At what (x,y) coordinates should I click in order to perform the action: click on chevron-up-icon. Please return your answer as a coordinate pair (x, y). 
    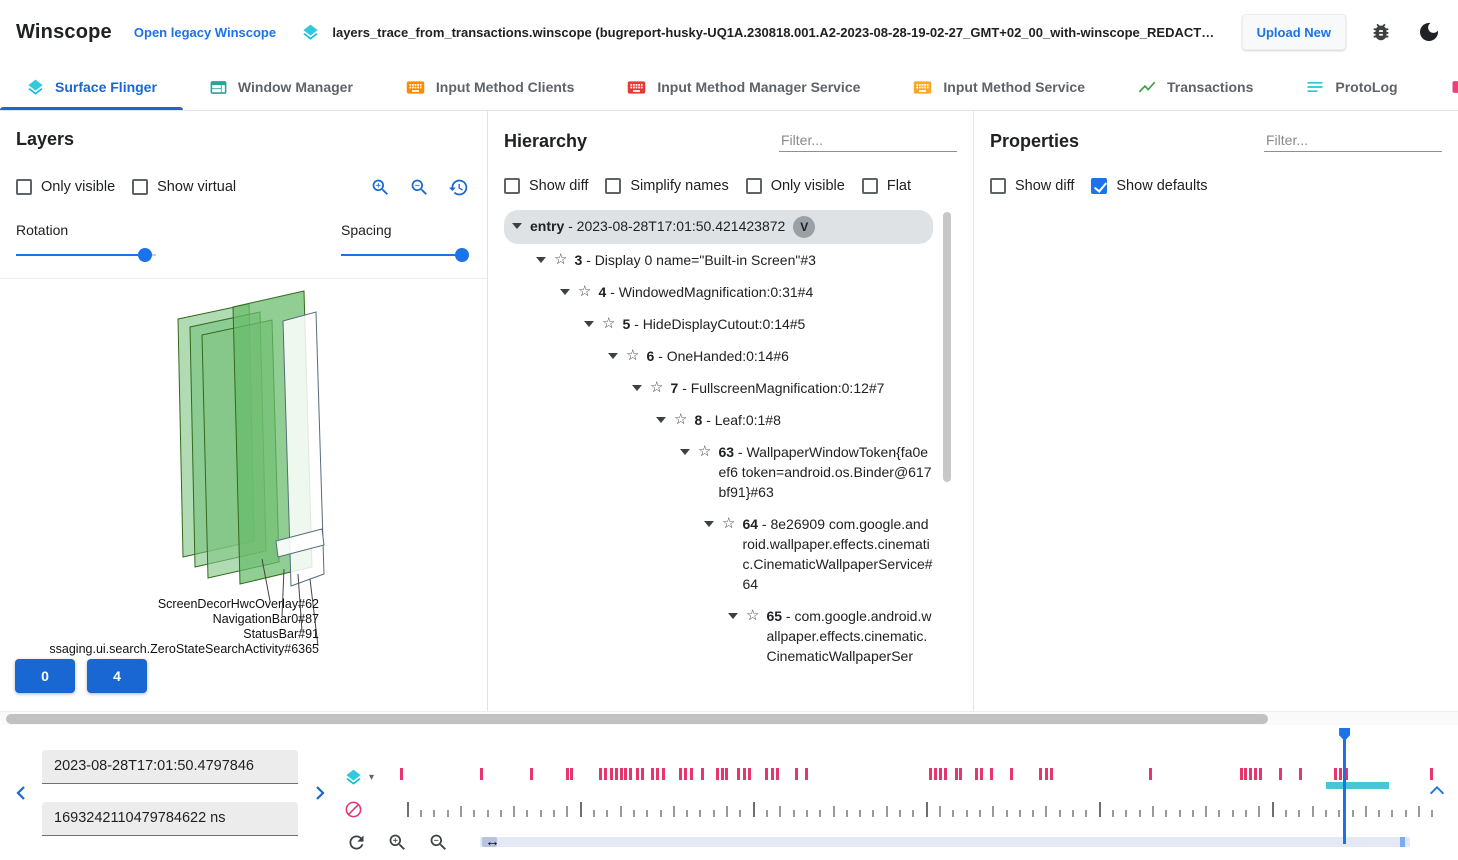
    Looking at the image, I should click on (1437, 791).